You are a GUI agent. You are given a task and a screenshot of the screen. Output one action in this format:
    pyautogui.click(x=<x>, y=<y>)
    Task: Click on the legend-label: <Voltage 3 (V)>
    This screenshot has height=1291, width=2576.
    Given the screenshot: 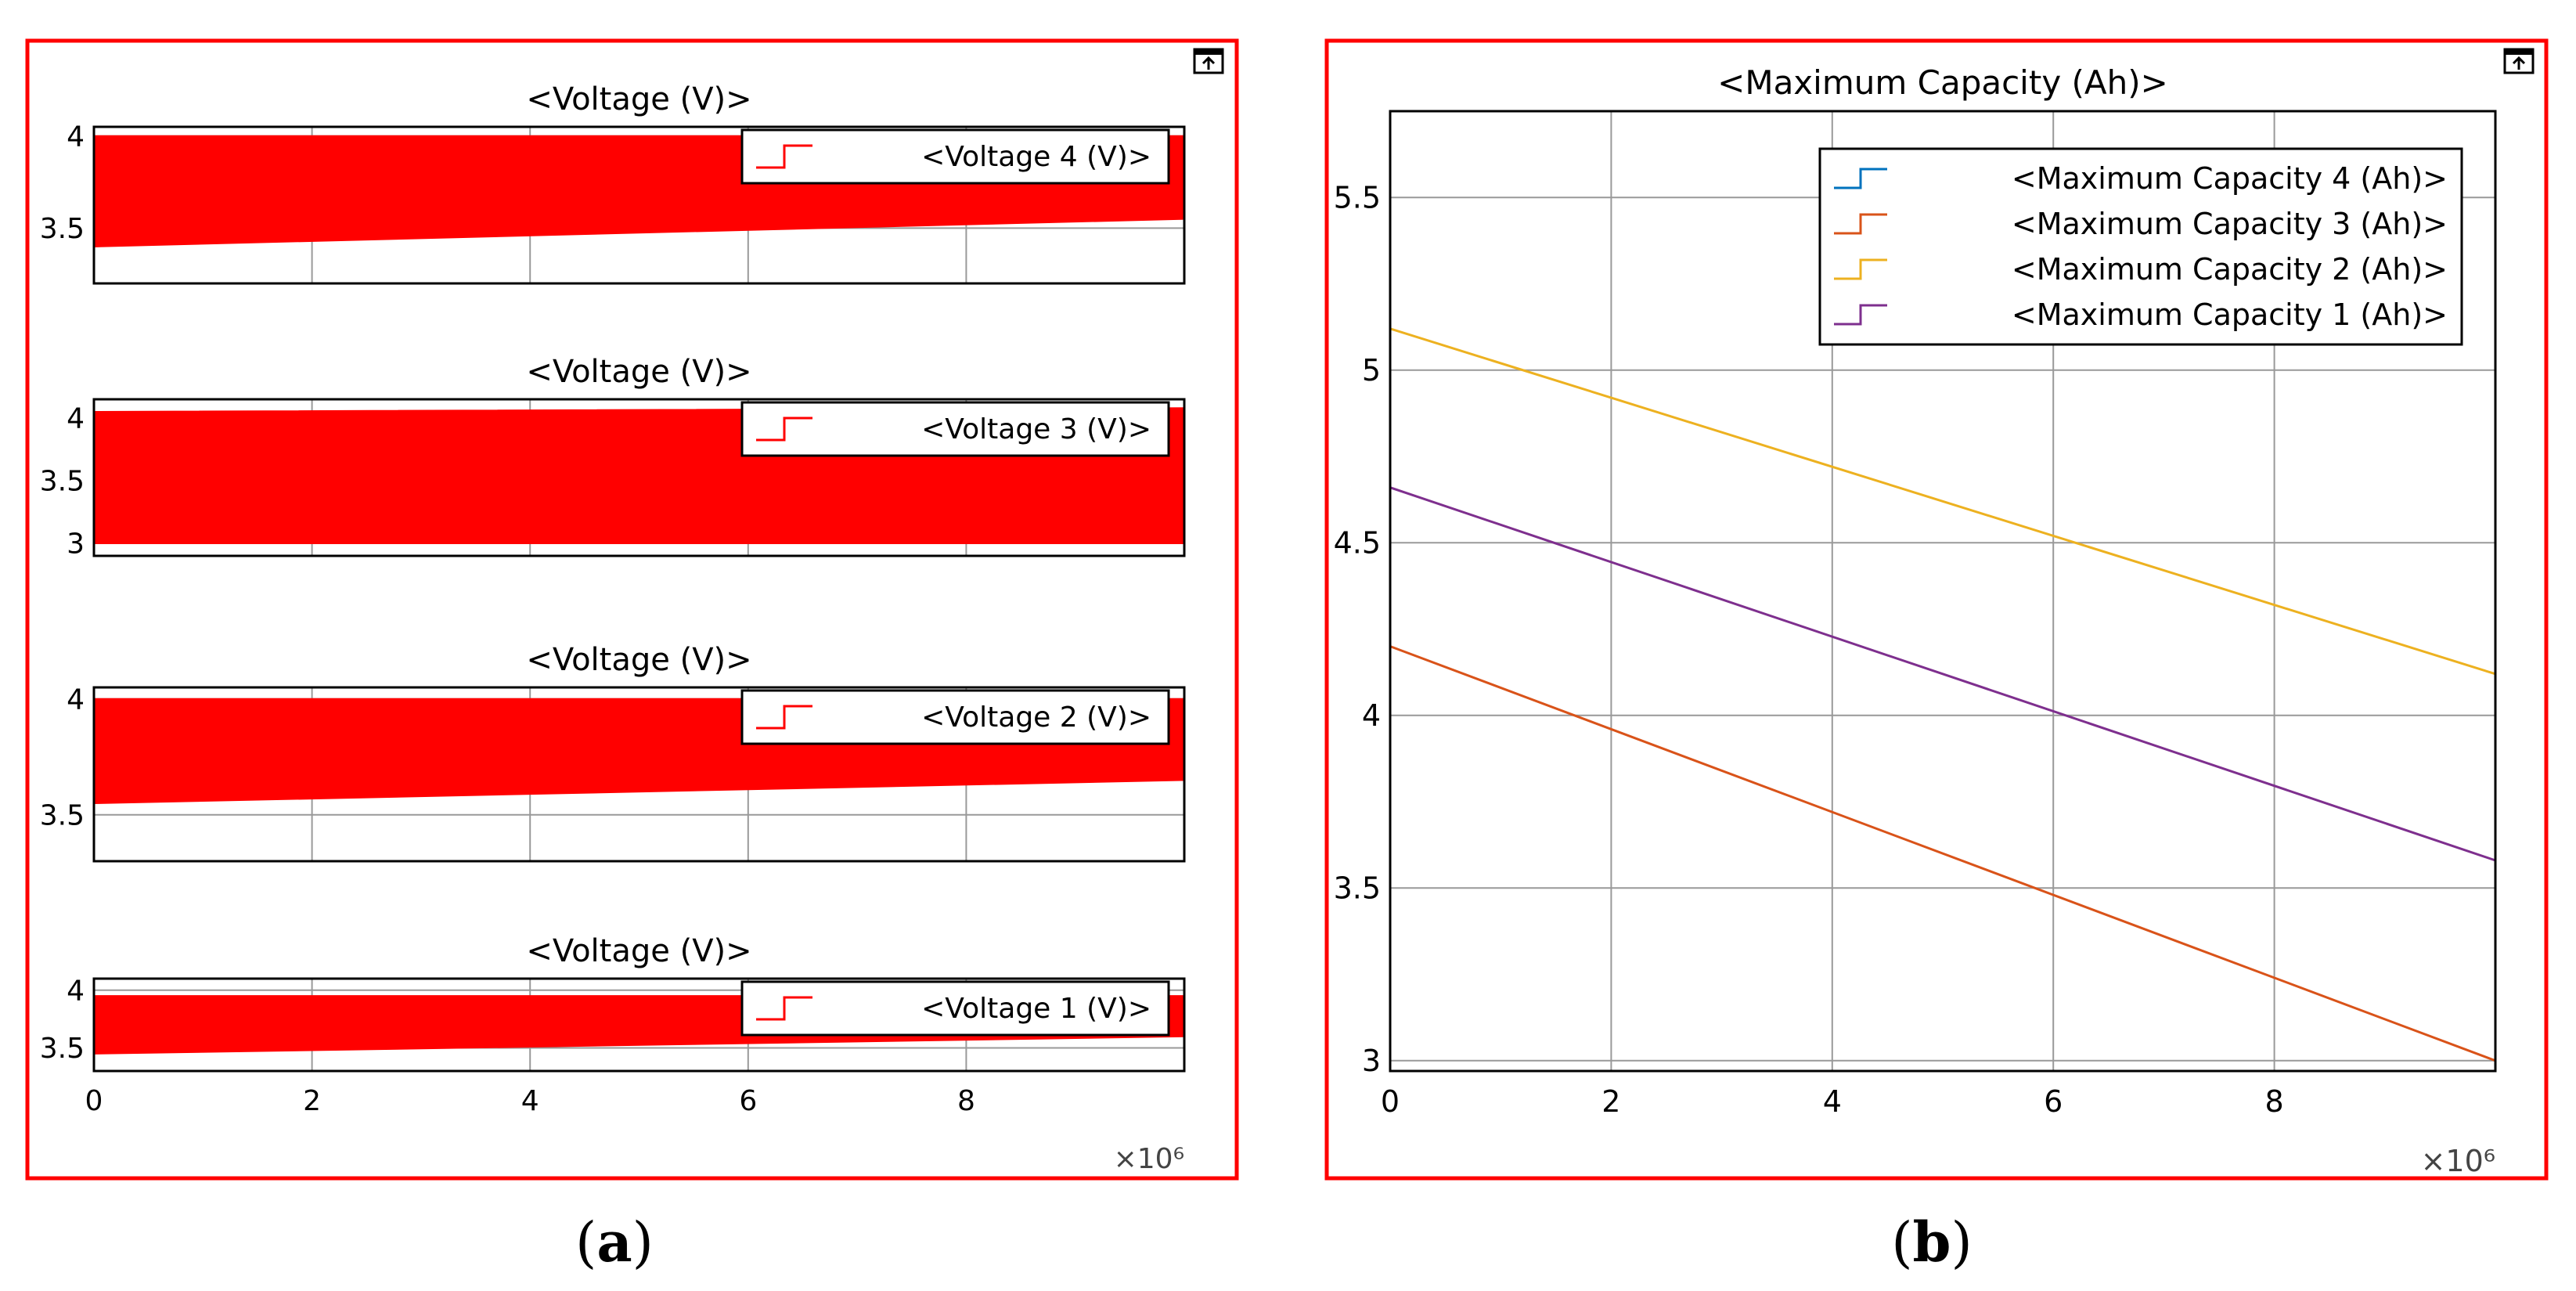 What is the action you would take?
    pyautogui.click(x=1036, y=429)
    